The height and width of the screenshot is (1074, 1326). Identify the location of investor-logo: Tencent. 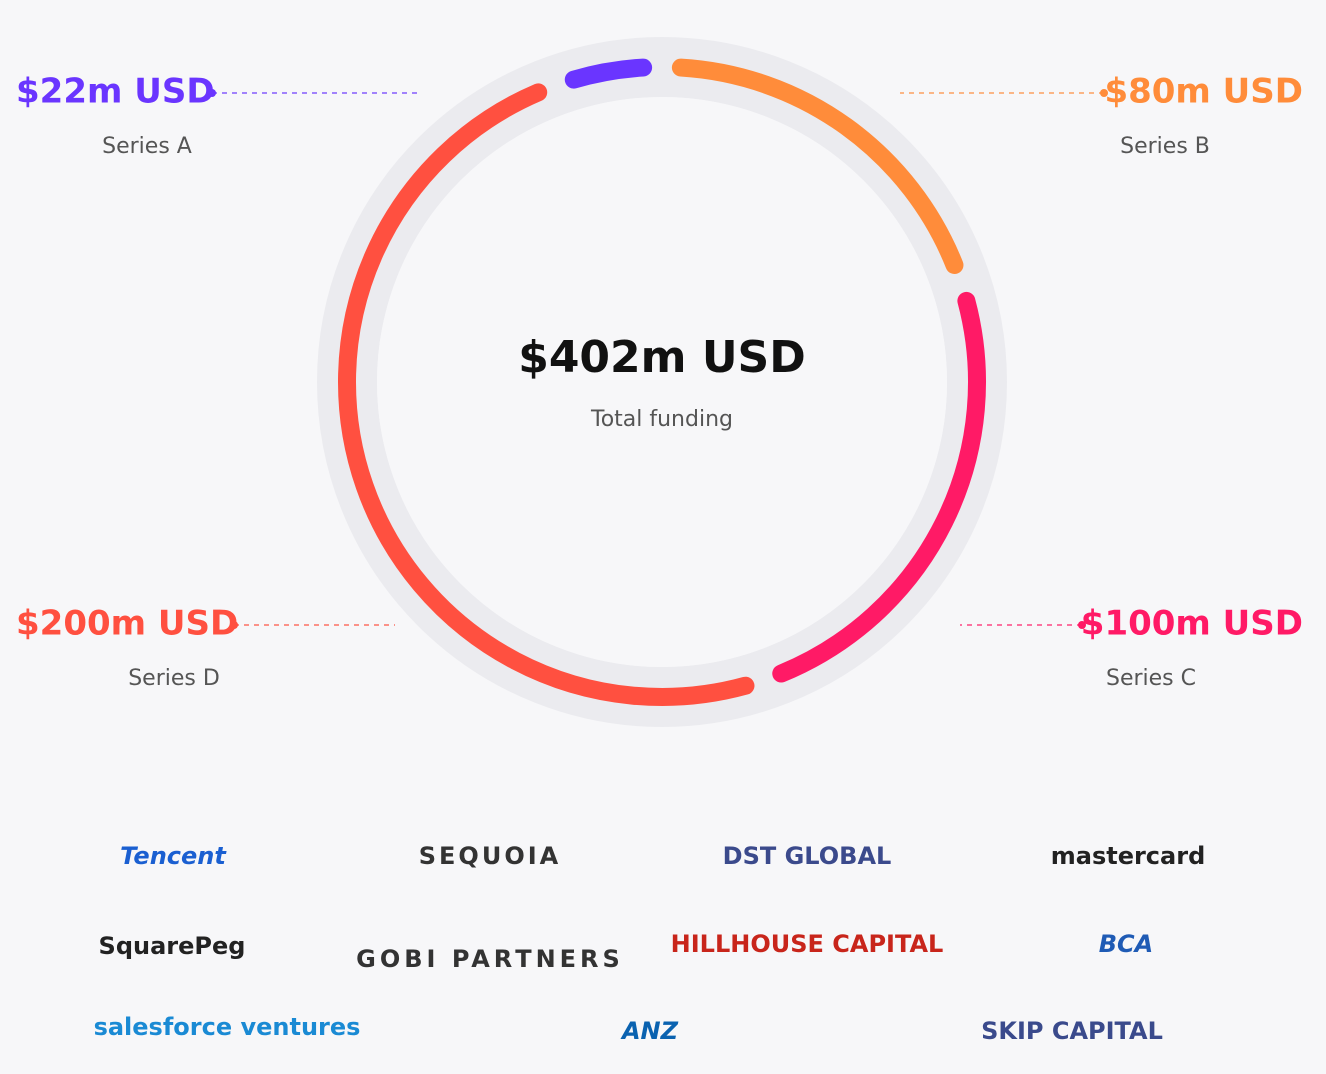
(173, 856).